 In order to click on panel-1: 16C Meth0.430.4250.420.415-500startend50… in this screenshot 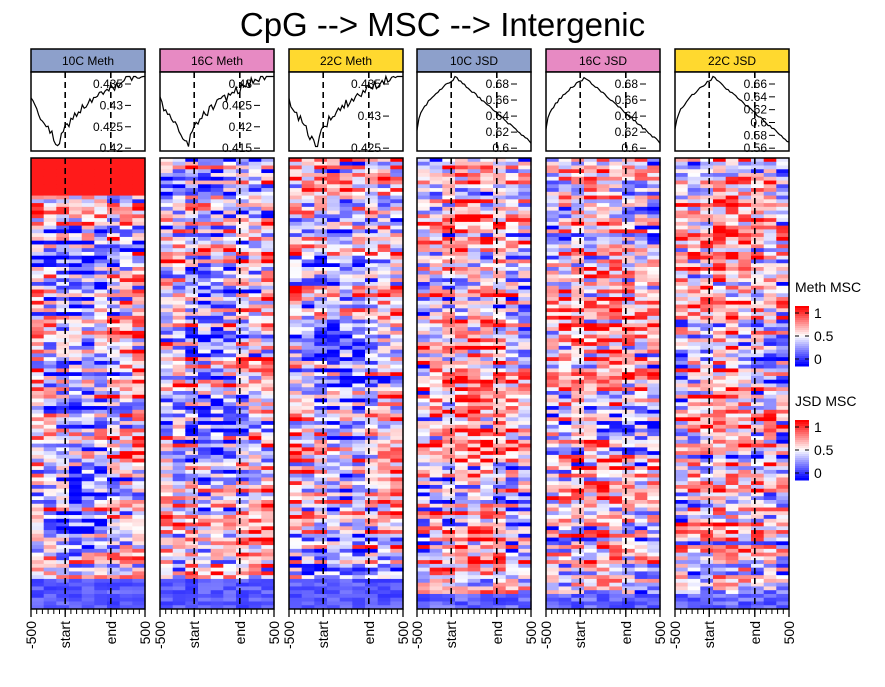, I will do `click(217, 348)`.